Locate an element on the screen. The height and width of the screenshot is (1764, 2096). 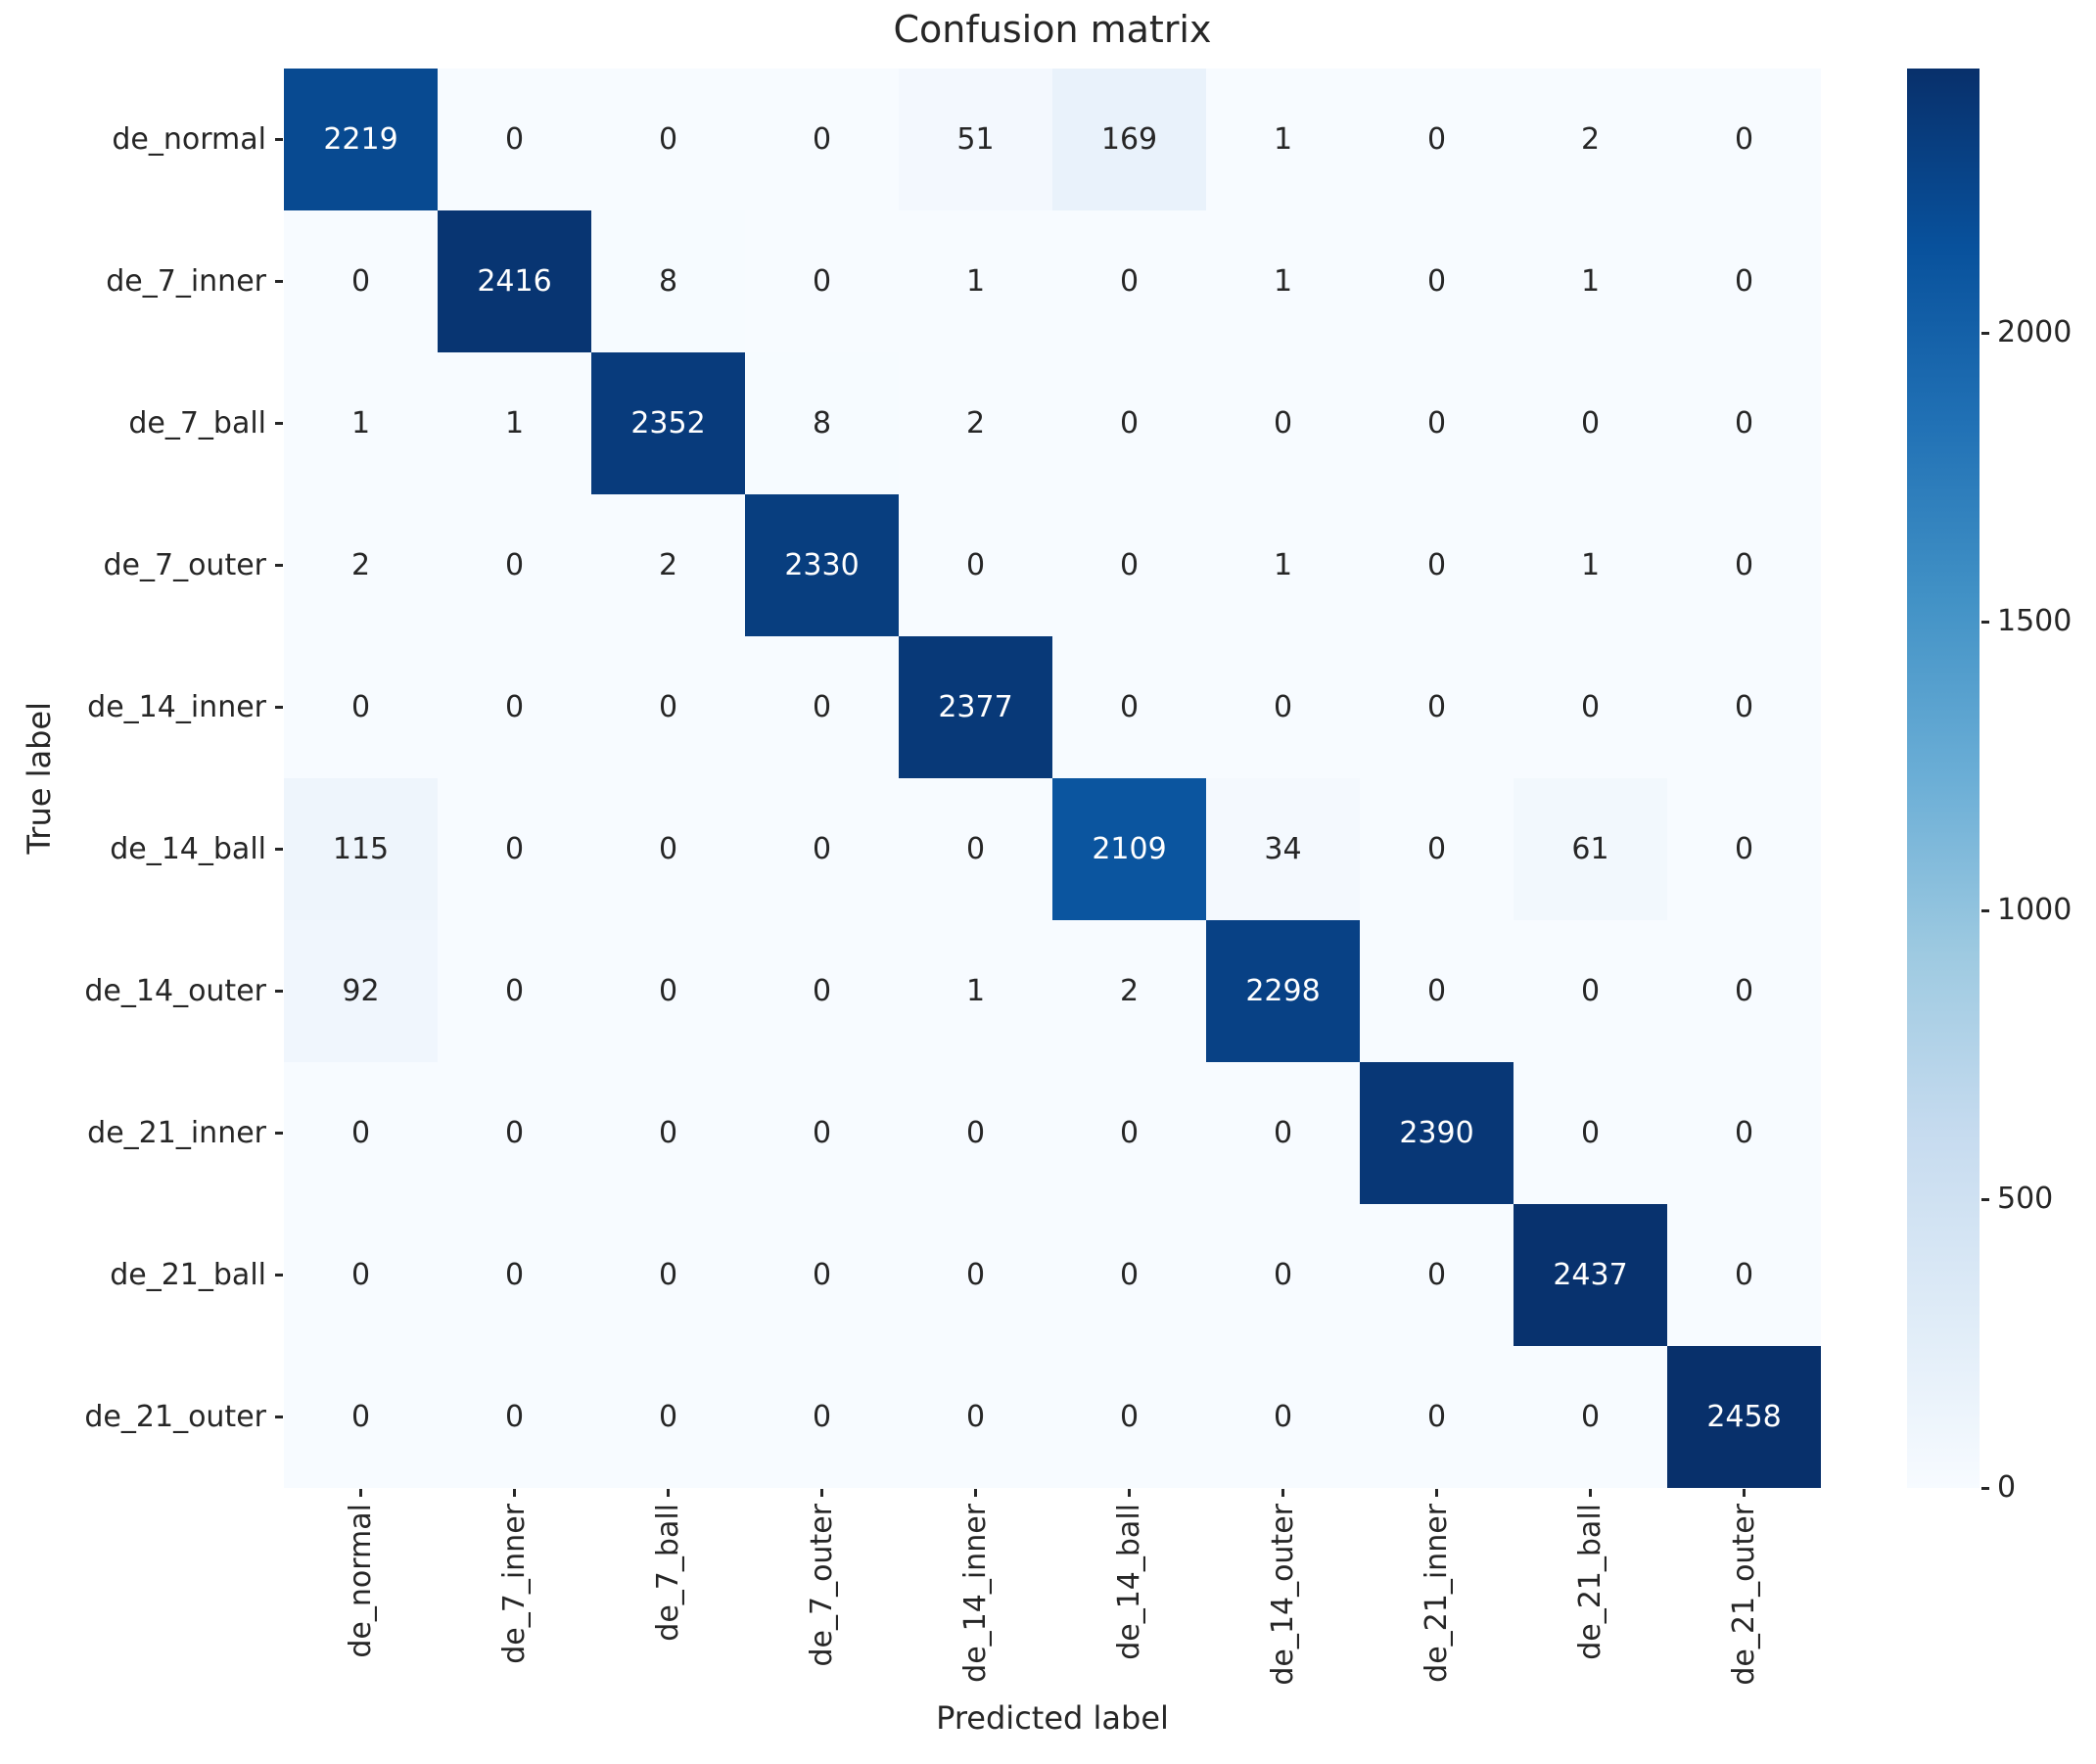
heatmap-cell: 92 is located at coordinates (361, 991).